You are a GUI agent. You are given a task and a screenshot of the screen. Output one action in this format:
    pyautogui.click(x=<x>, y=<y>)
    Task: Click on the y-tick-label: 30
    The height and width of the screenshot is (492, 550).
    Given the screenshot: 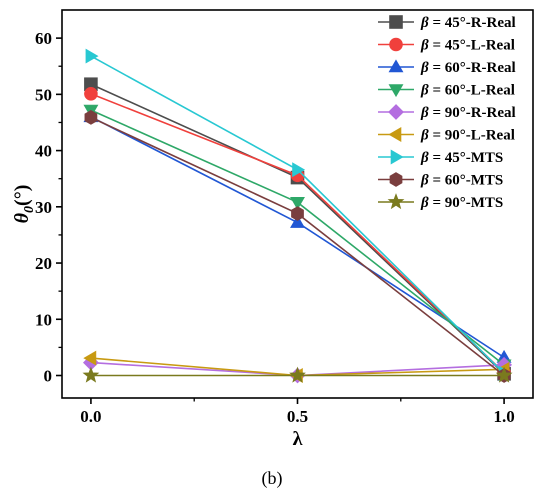 What is the action you would take?
    pyautogui.click(x=43, y=207)
    